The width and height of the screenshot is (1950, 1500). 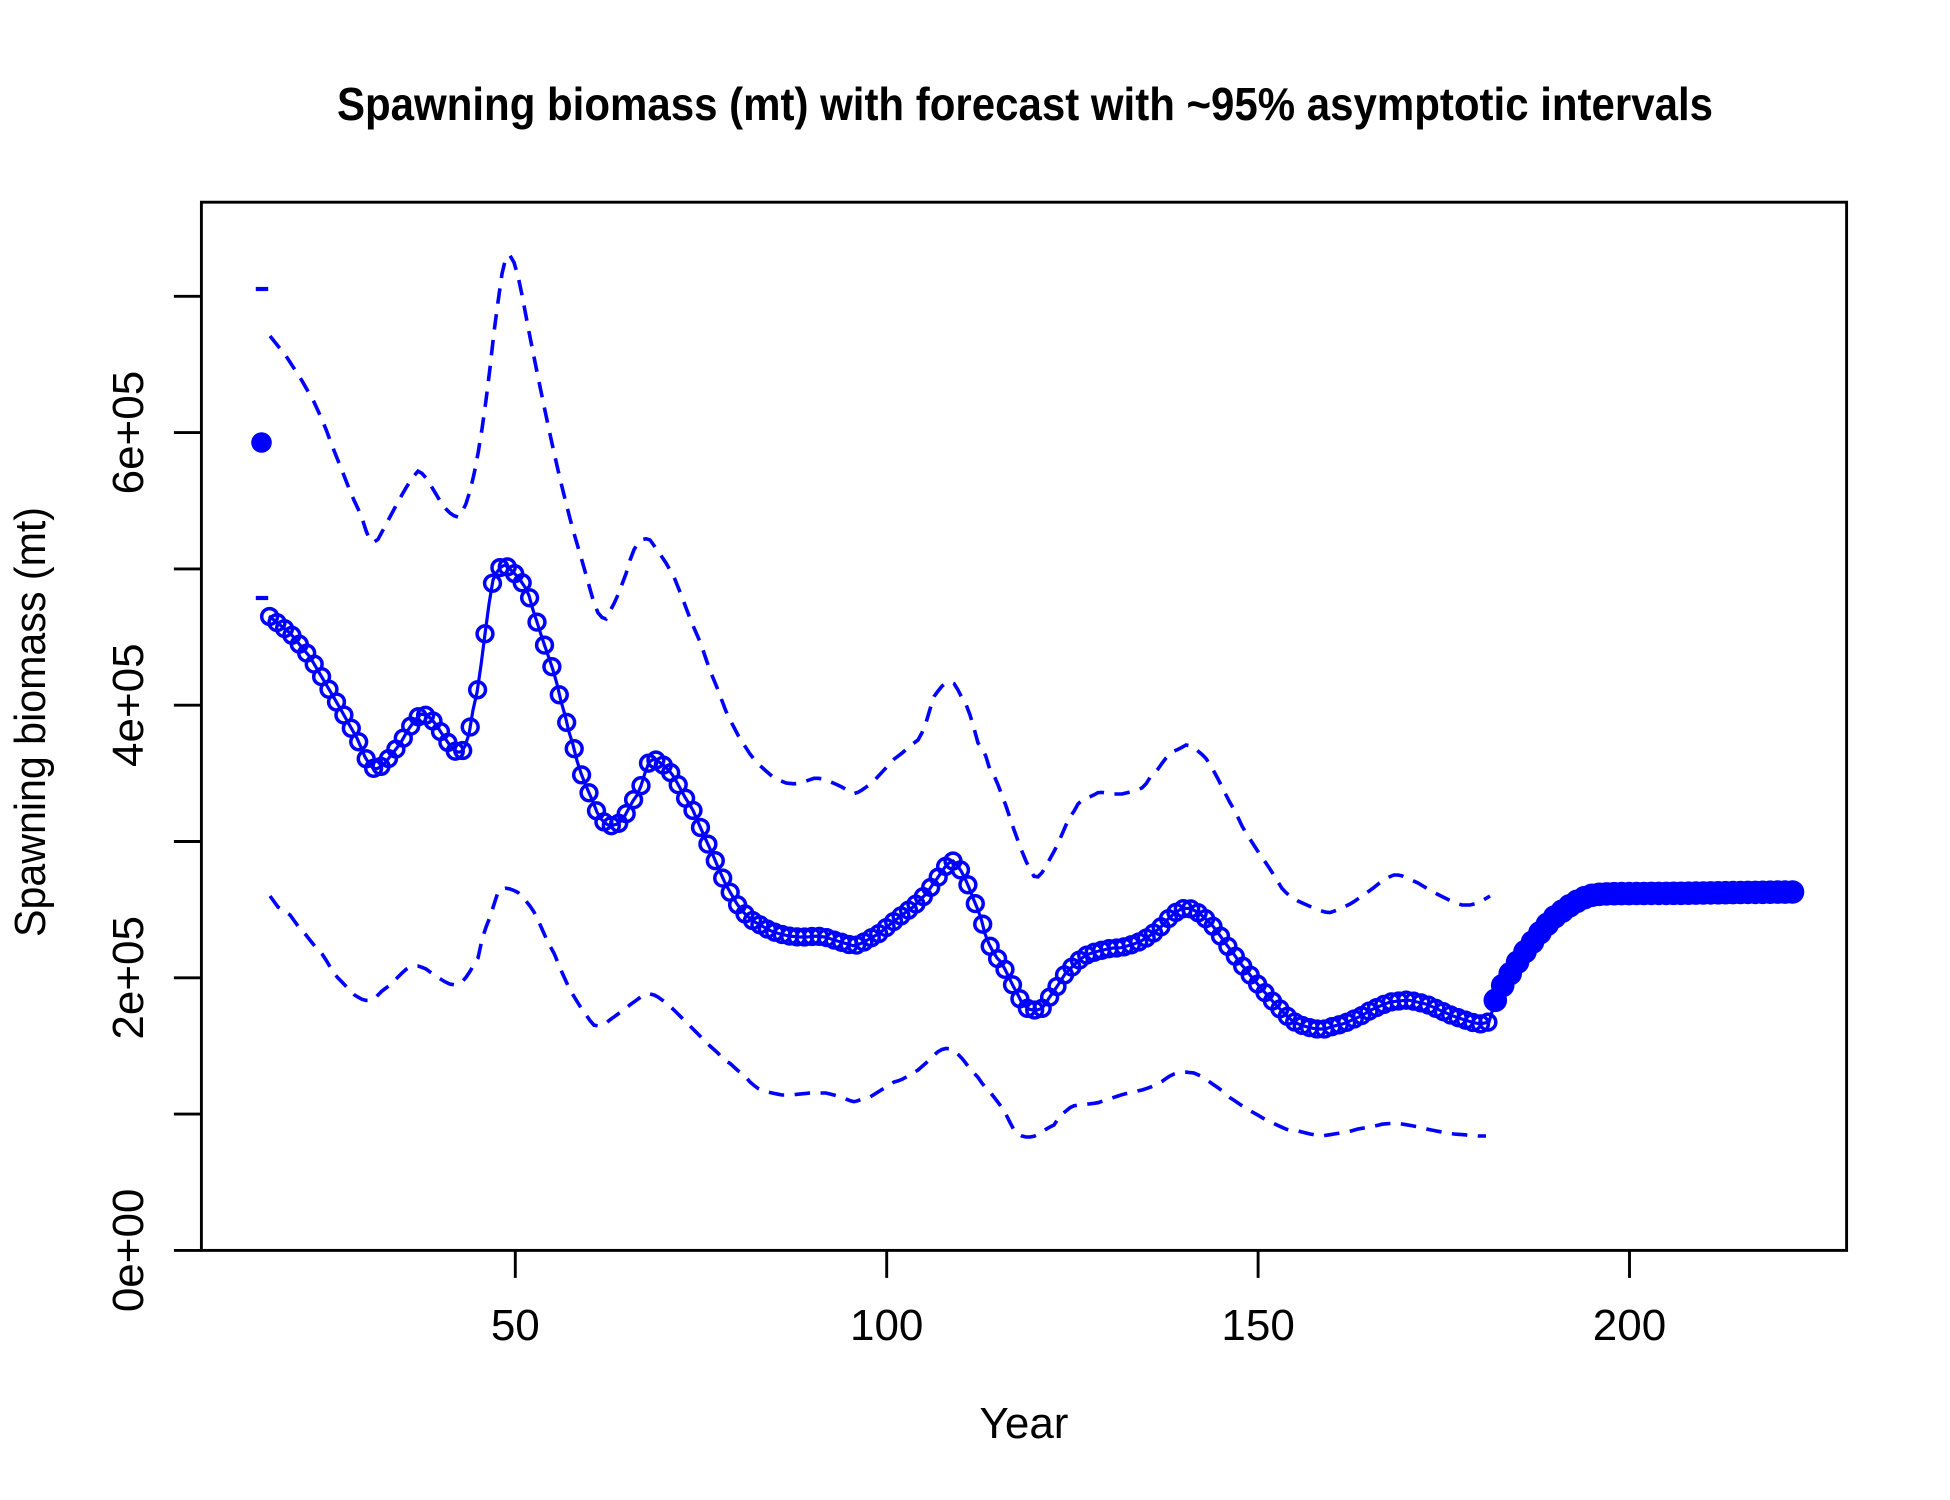 I want to click on svg-text: 2e+05, so click(x=128, y=978).